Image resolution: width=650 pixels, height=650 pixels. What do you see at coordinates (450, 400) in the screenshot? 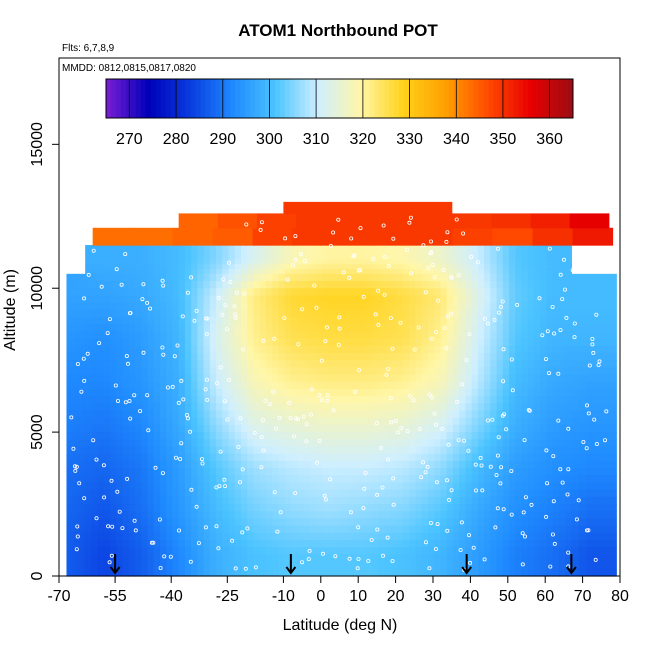
I see `heatmap-cell-1942` at bounding box center [450, 400].